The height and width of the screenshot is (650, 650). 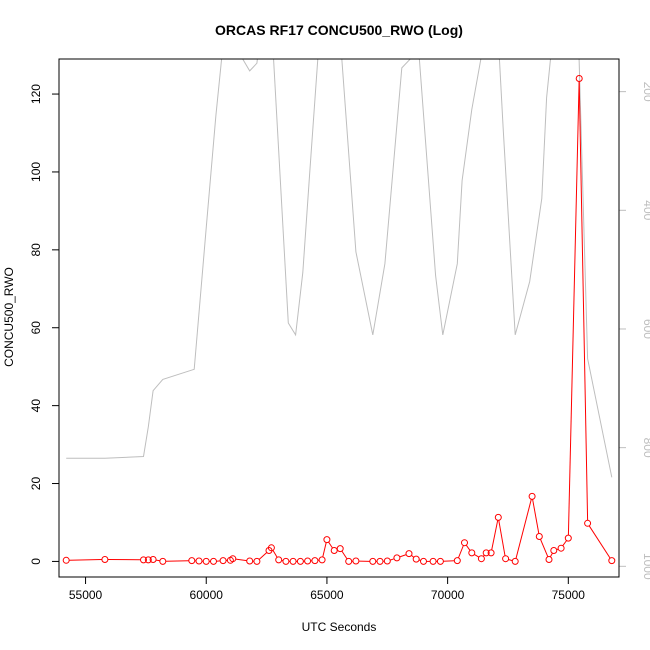 What do you see at coordinates (645, 566) in the screenshot?
I see `y2-tick-label: 1000` at bounding box center [645, 566].